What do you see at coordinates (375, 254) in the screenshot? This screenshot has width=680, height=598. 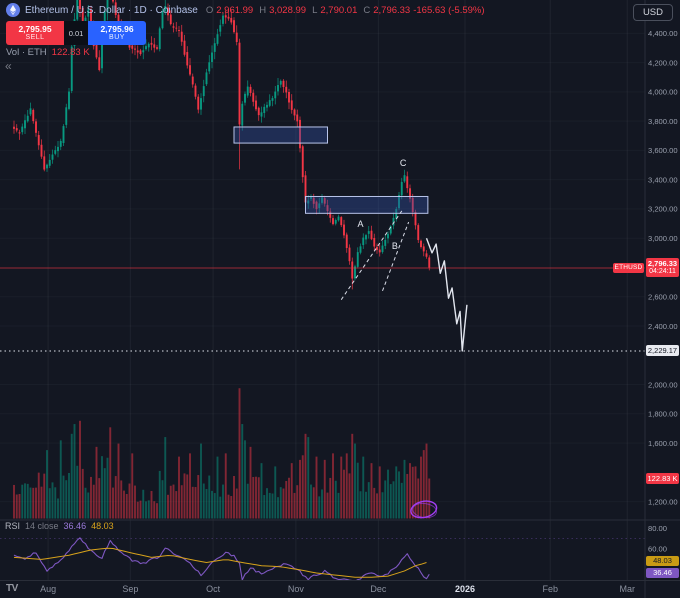 I see `trendline-drawings` at bounding box center [375, 254].